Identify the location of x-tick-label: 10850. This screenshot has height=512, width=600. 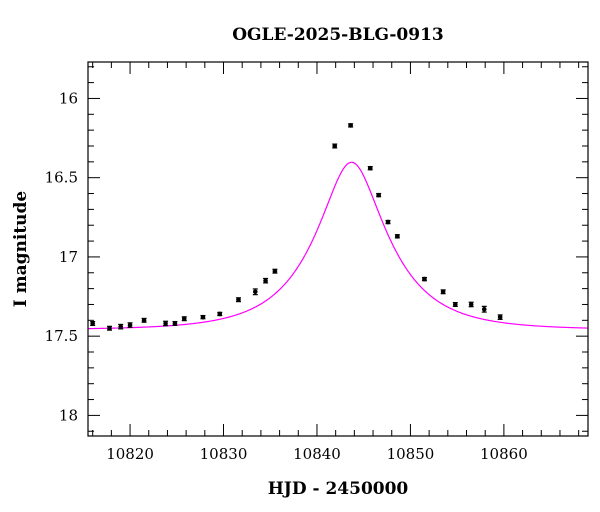
(411, 454).